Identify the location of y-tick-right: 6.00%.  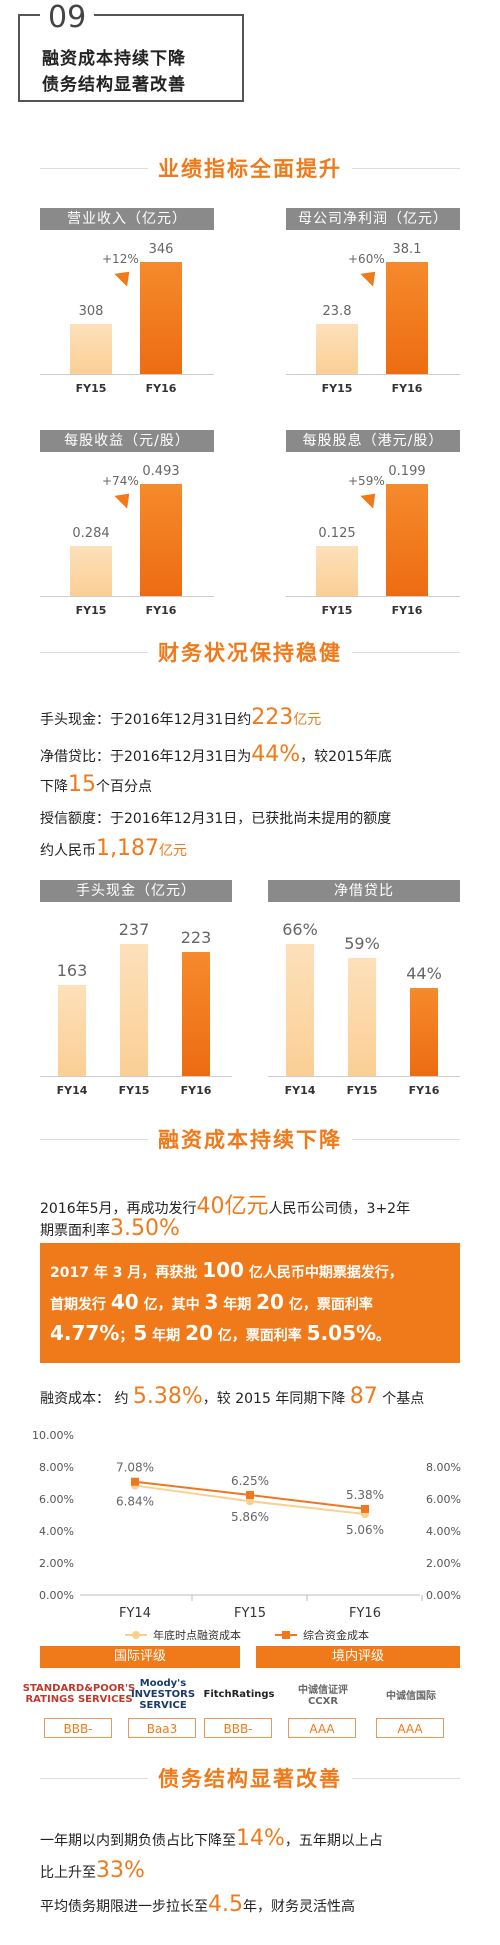
(443, 1499).